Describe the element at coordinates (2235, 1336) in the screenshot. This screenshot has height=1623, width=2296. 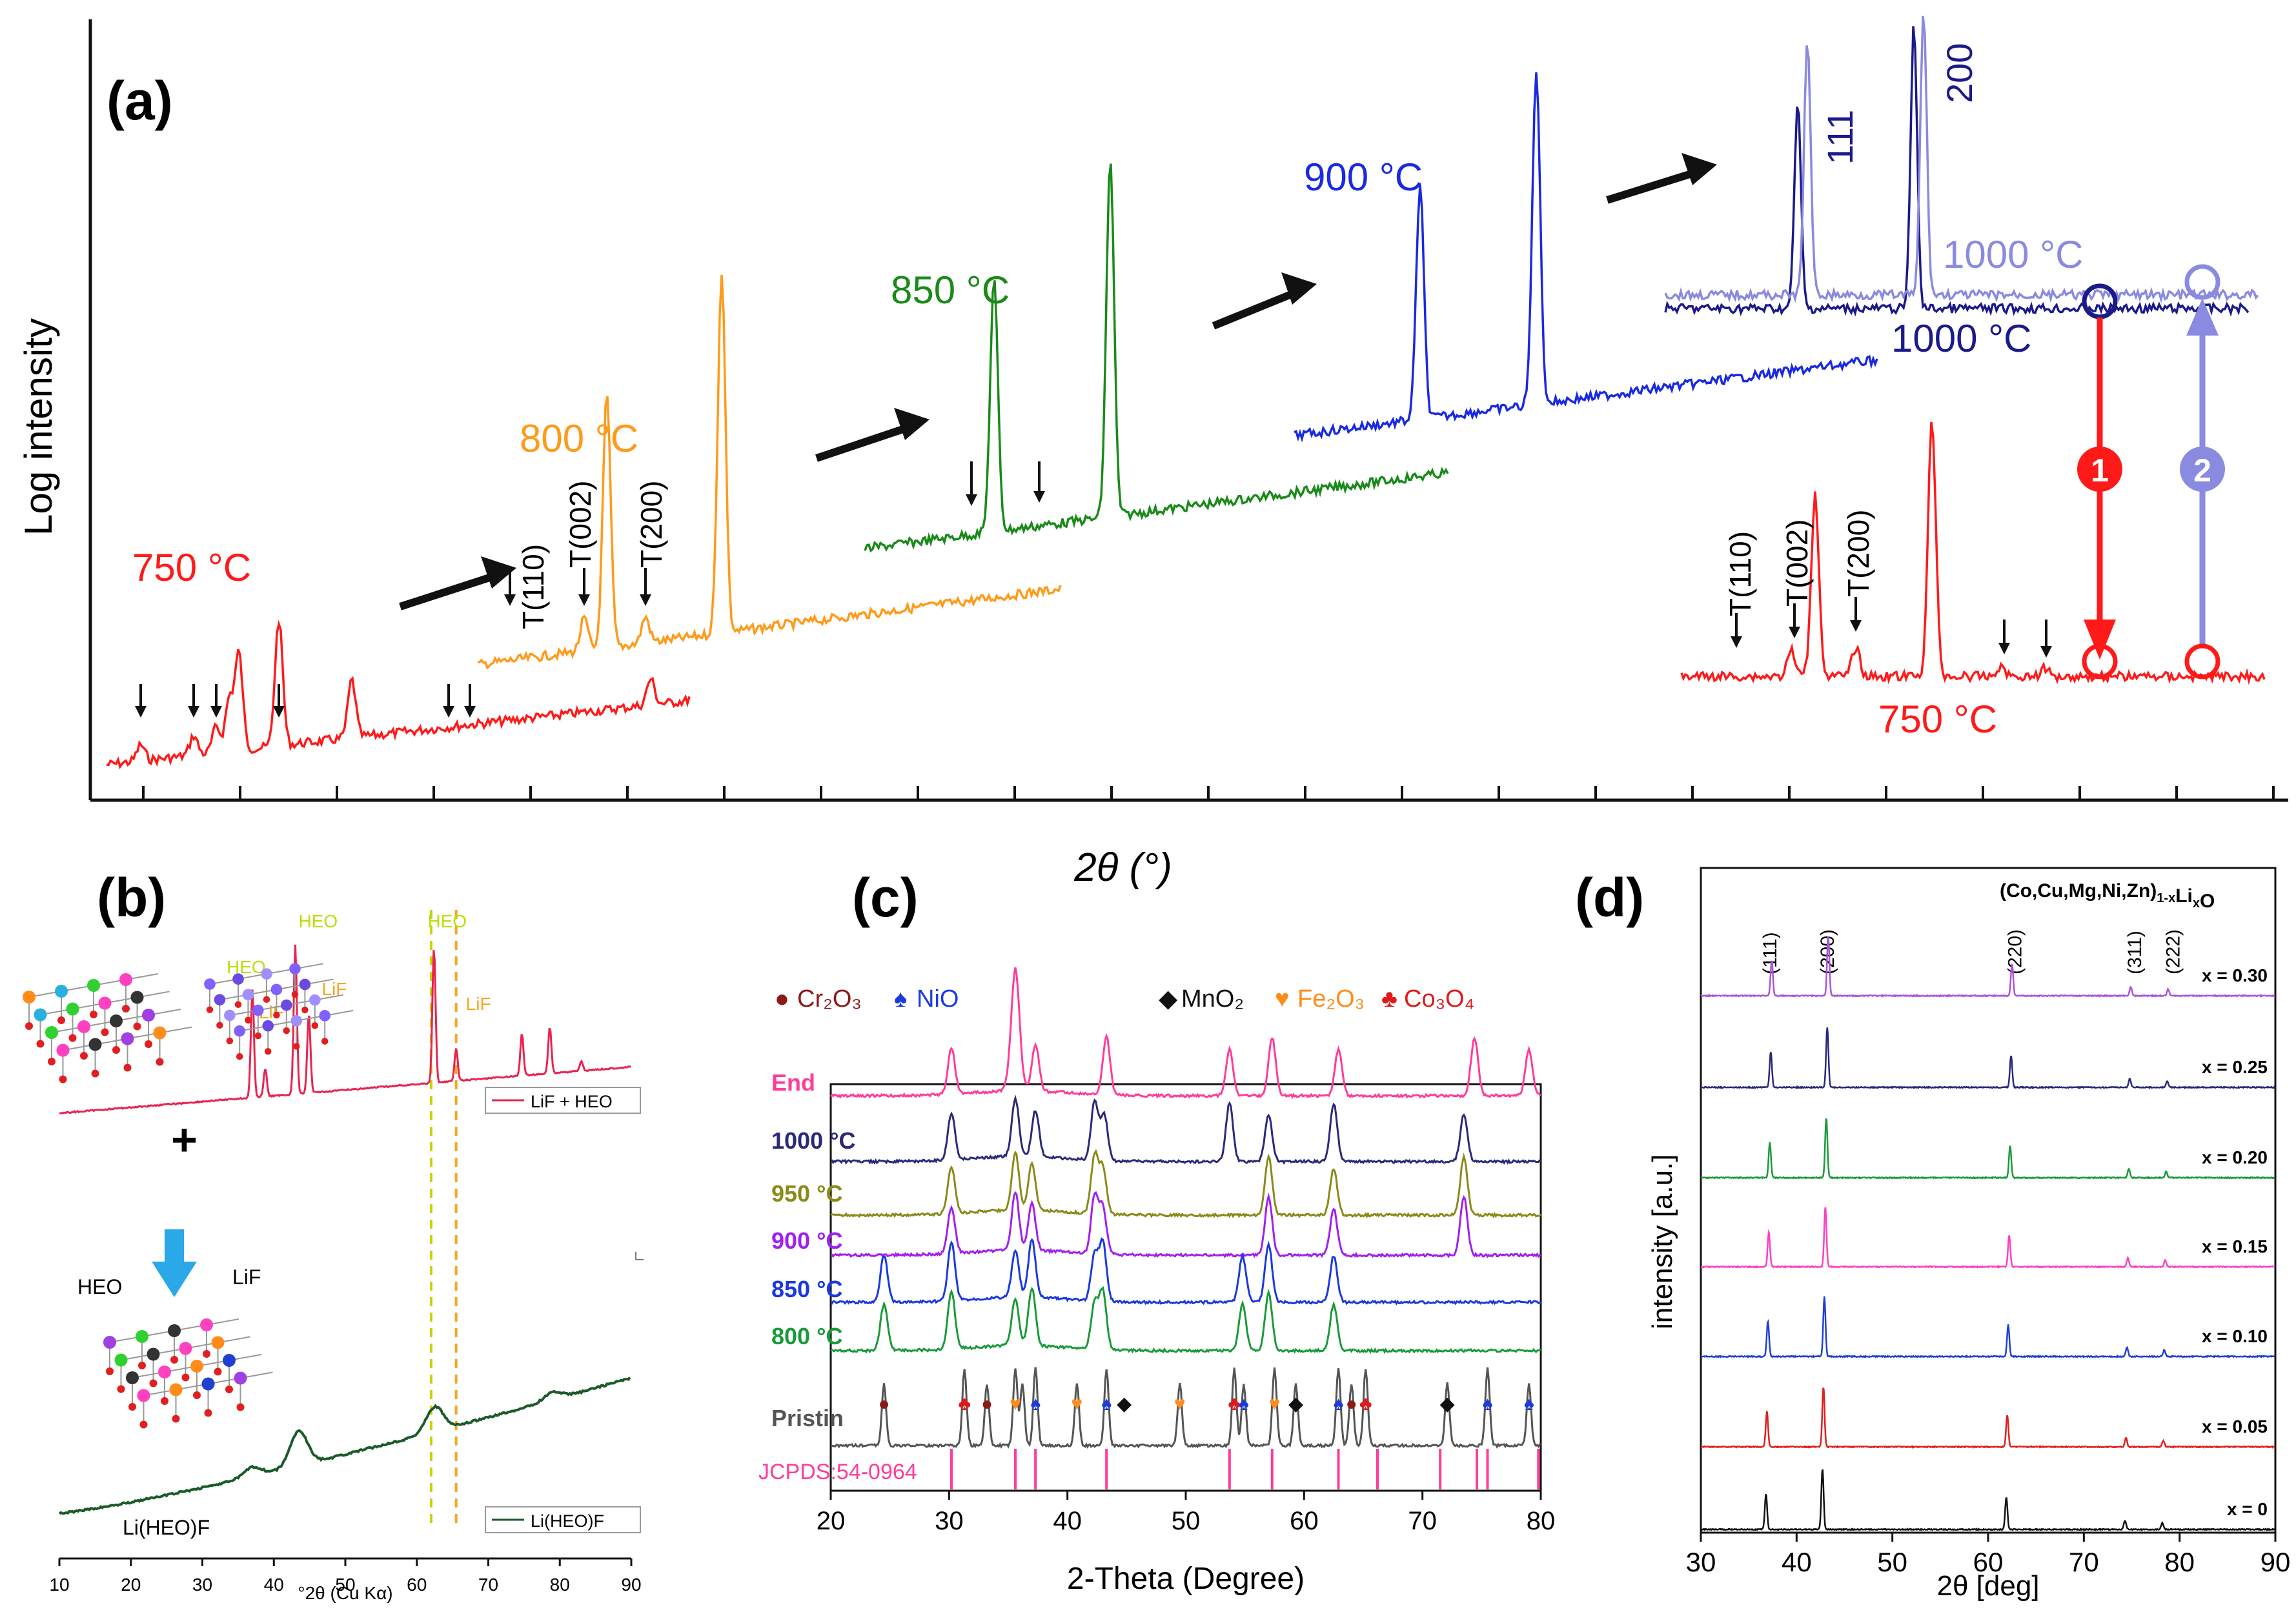
I see `series-label: x = 0.10` at that location.